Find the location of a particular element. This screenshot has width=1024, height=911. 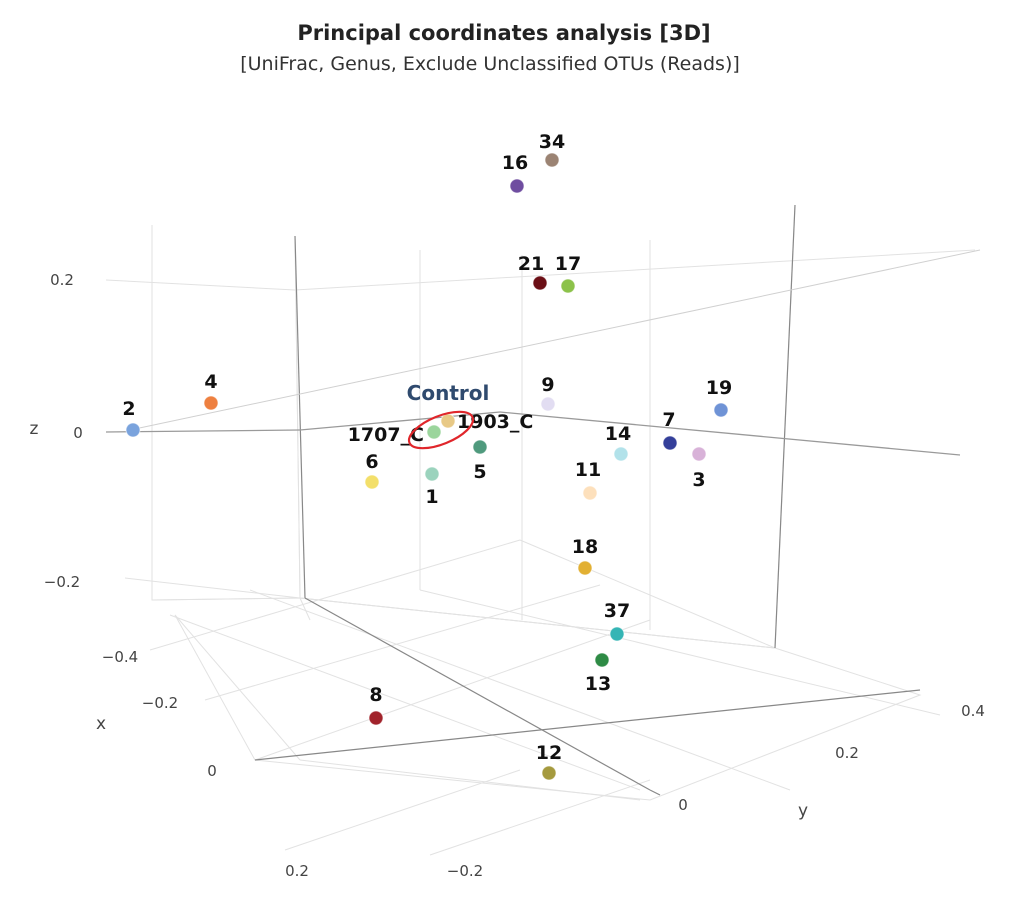

zero-plane-mid is located at coordinates (400, 421).